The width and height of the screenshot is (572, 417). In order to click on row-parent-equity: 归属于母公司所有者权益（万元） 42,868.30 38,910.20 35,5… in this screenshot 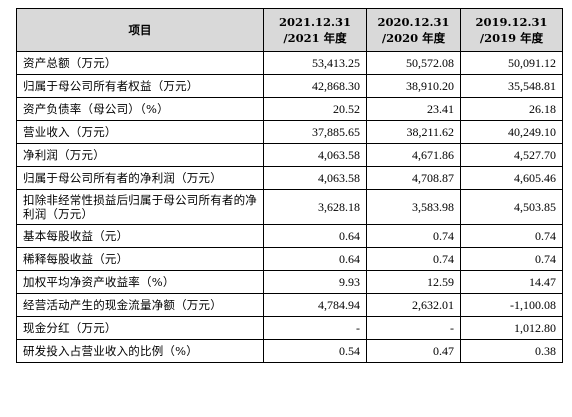, I will do `click(289, 86)`.